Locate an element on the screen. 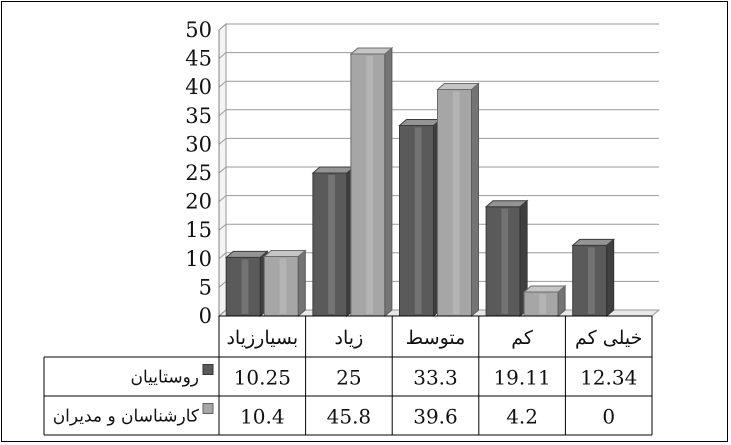 The image size is (731, 445). series-name: کارشناسان و مدیران is located at coordinates (126, 417).